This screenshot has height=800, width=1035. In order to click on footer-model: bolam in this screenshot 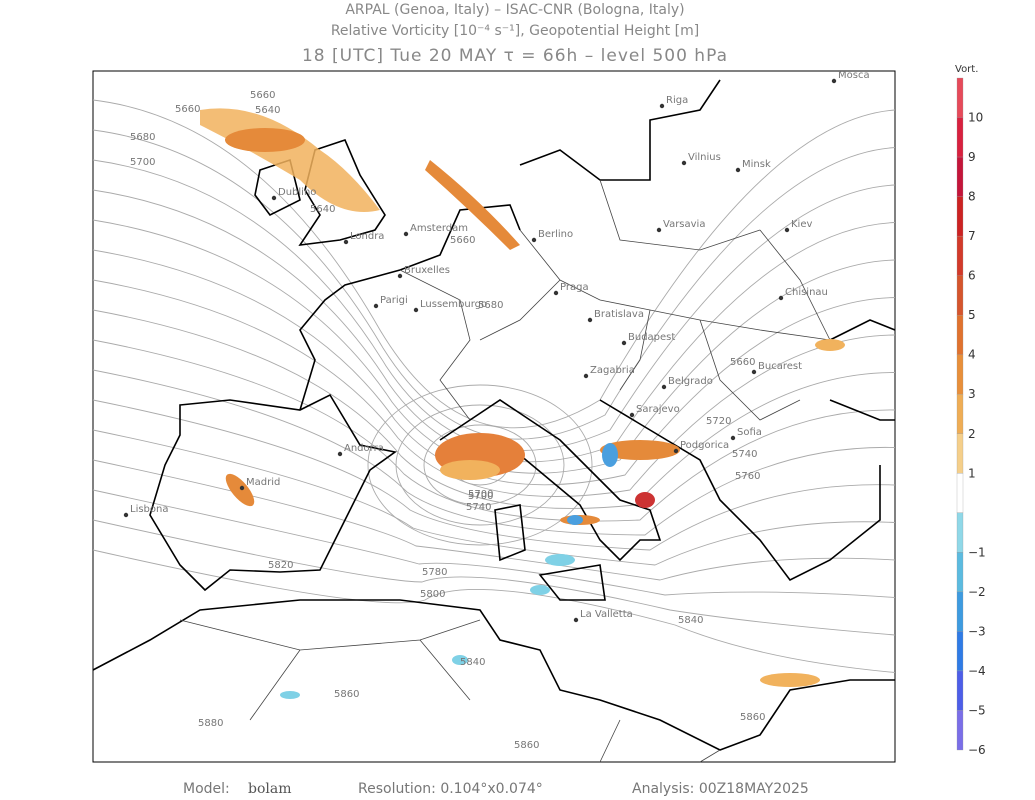, I will do `click(270, 789)`.